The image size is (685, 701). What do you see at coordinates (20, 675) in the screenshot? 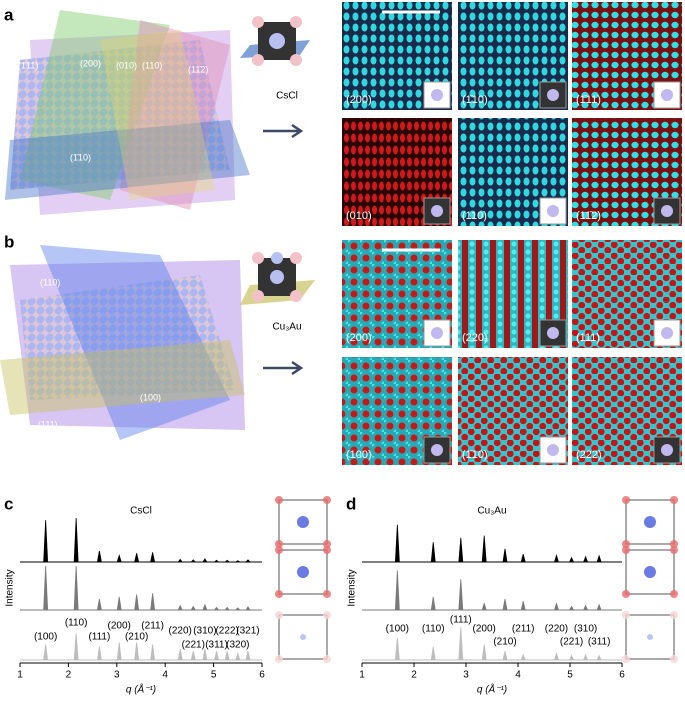
I see `x-tick-label: 1` at bounding box center [20, 675].